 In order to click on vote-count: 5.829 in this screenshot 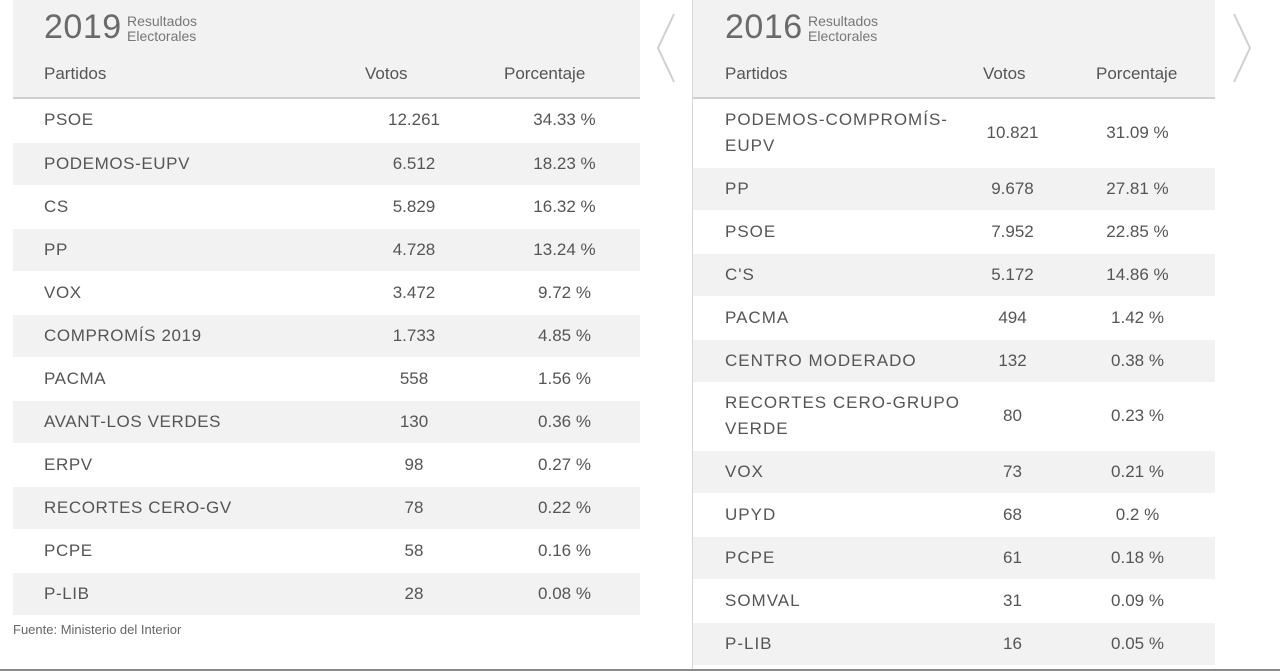, I will do `click(414, 207)`.